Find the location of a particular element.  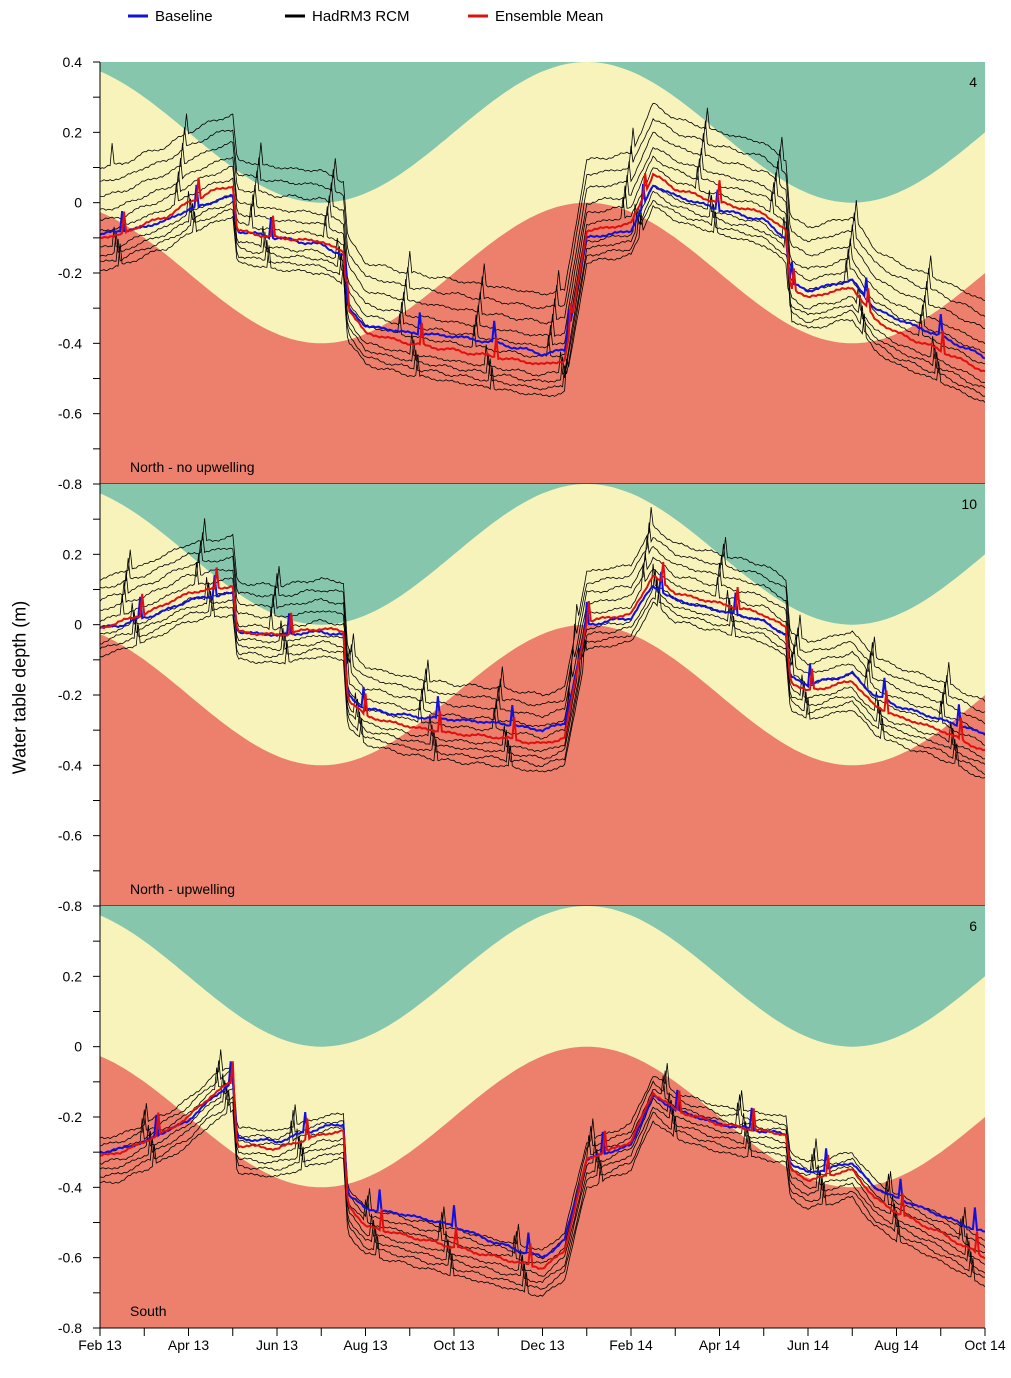

legend-label-0: Baseline is located at coordinates (184, 16).